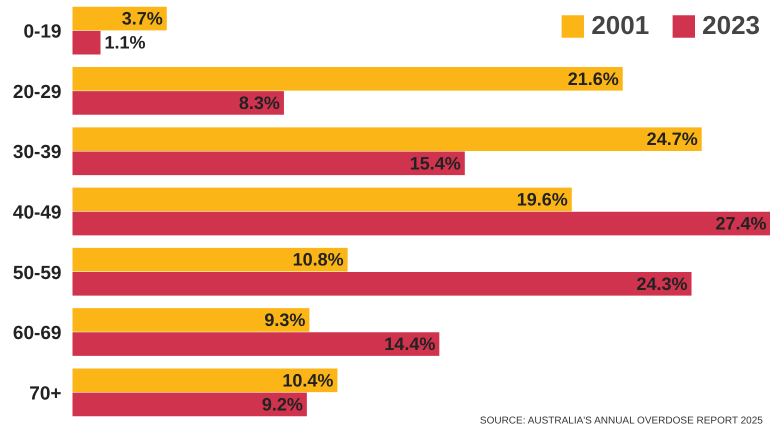 The image size is (770, 428). I want to click on y-tick-label: 50-59, so click(37, 273).